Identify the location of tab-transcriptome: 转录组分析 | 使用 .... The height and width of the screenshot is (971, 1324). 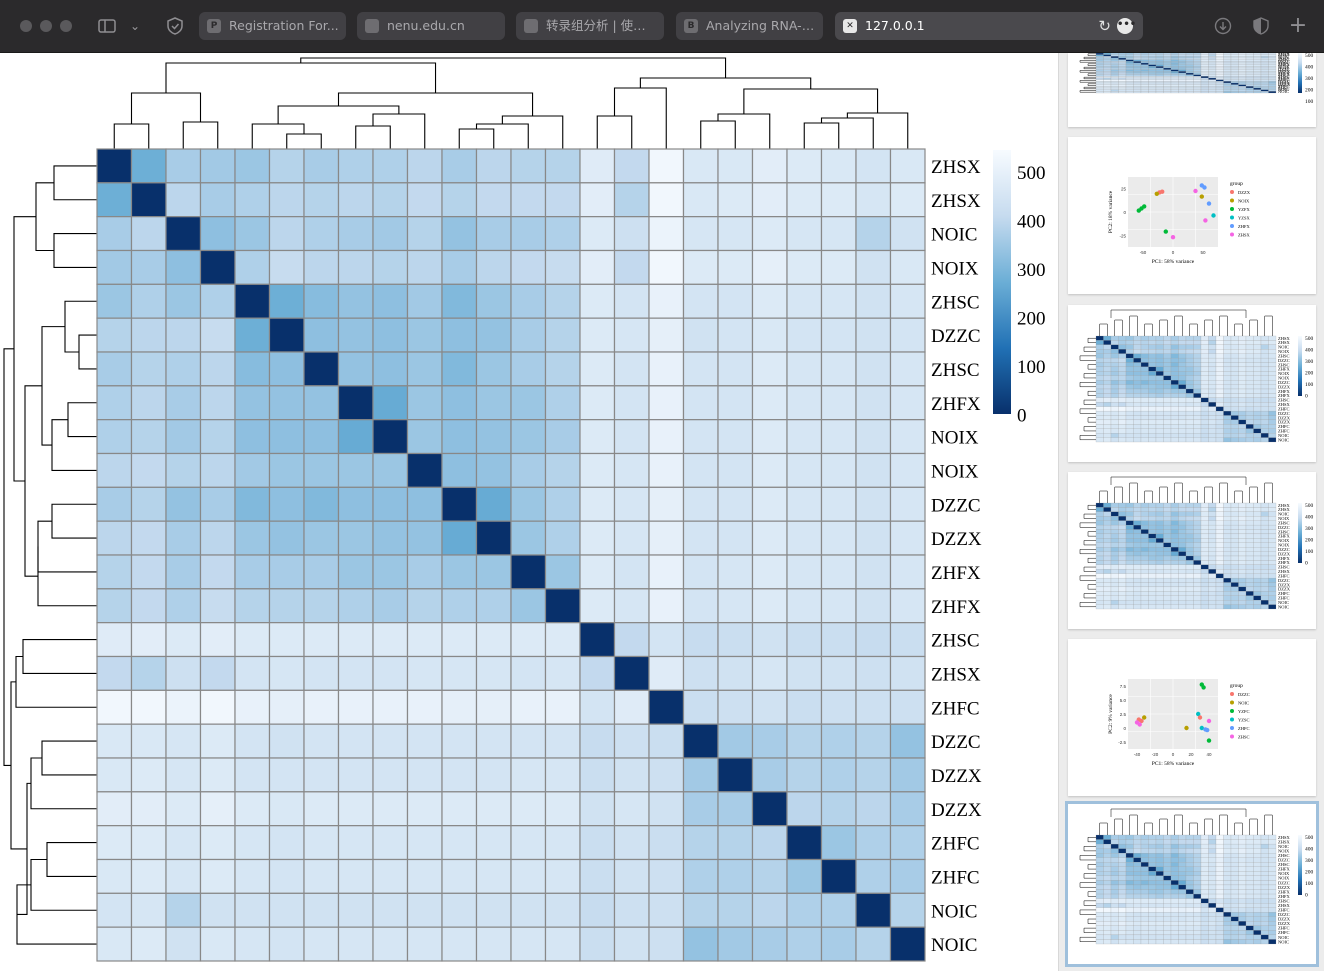
(590, 26).